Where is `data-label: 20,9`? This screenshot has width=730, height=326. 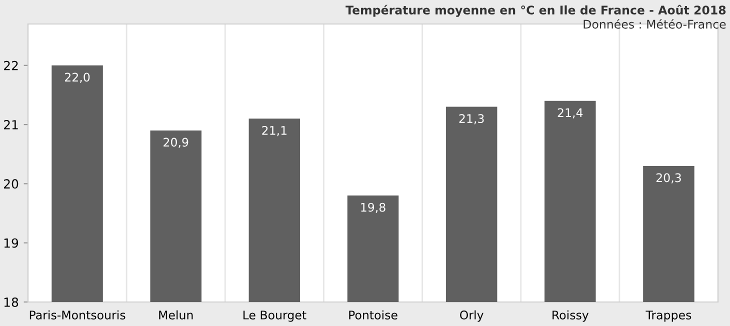
data-label: 20,9 is located at coordinates (176, 143).